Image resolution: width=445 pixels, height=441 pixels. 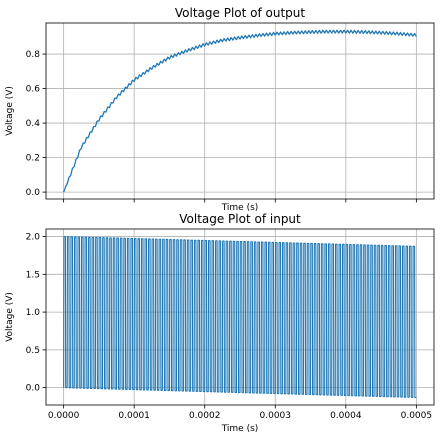 I want to click on input-ytick-label: 2.0, so click(x=33, y=238).